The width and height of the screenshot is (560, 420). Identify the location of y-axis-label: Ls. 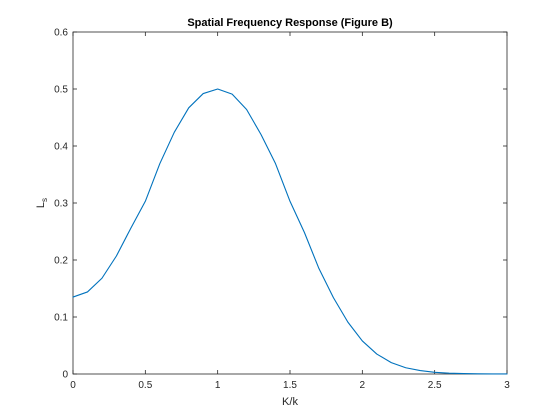
(42, 203).